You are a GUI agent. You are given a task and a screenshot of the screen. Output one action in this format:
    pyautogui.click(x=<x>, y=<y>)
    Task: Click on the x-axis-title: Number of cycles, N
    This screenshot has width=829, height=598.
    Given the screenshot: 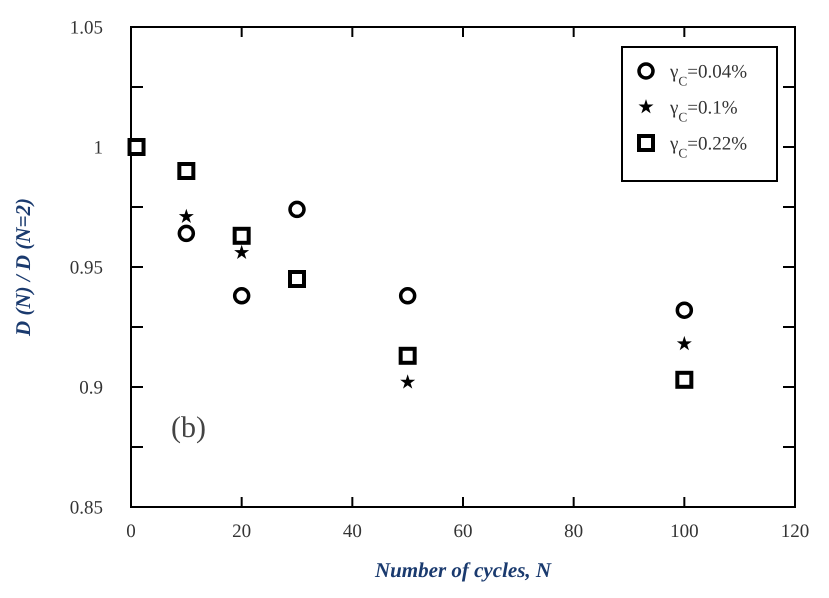 What is the action you would take?
    pyautogui.click(x=463, y=570)
    